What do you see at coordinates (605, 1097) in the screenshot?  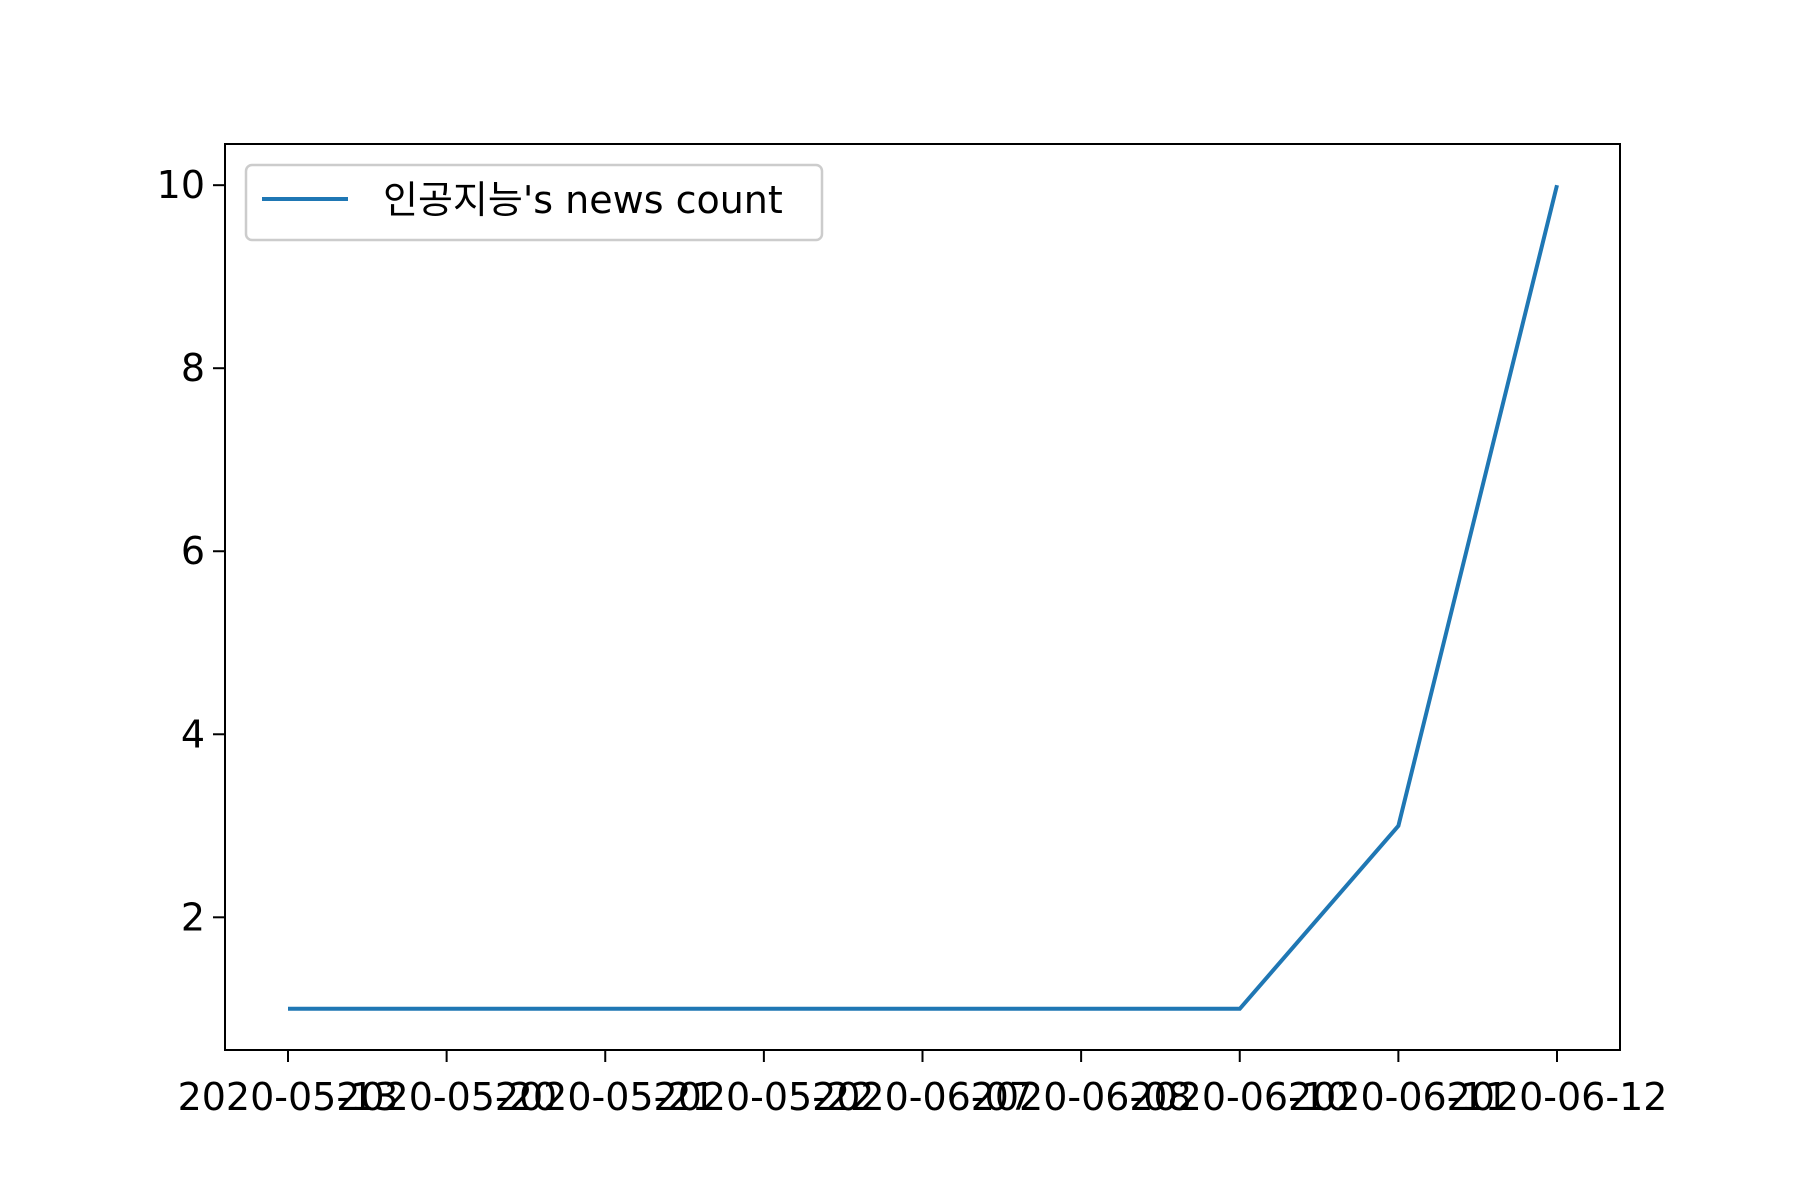 I see `x-tick-label: 2020-05-21` at bounding box center [605, 1097].